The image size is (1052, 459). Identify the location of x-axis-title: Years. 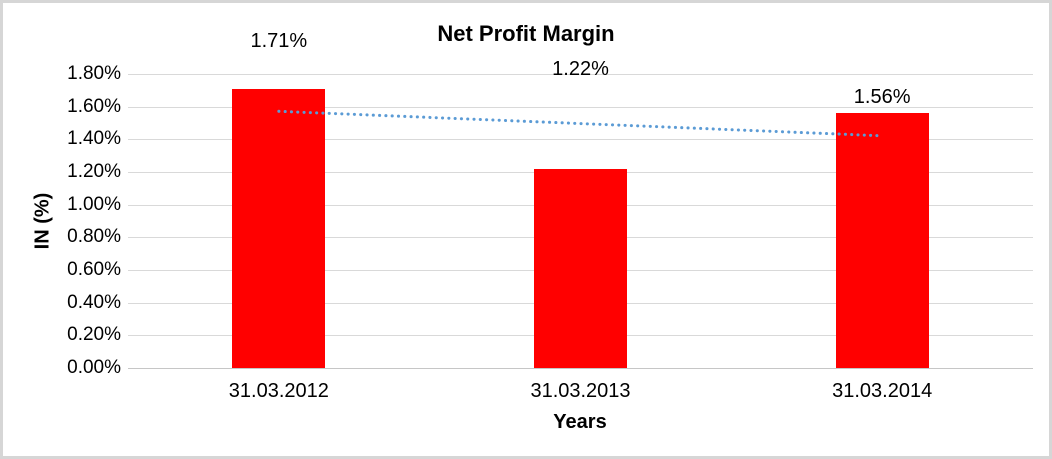
(580, 422).